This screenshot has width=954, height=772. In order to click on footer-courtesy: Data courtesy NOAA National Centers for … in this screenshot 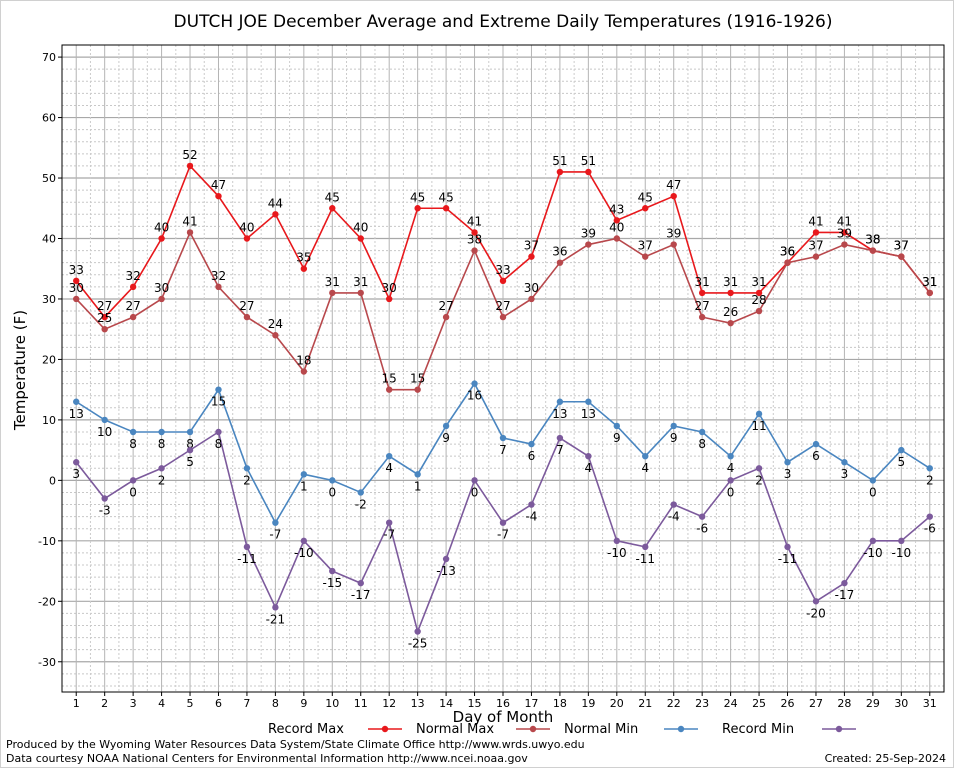, I will do `click(267, 758)`.